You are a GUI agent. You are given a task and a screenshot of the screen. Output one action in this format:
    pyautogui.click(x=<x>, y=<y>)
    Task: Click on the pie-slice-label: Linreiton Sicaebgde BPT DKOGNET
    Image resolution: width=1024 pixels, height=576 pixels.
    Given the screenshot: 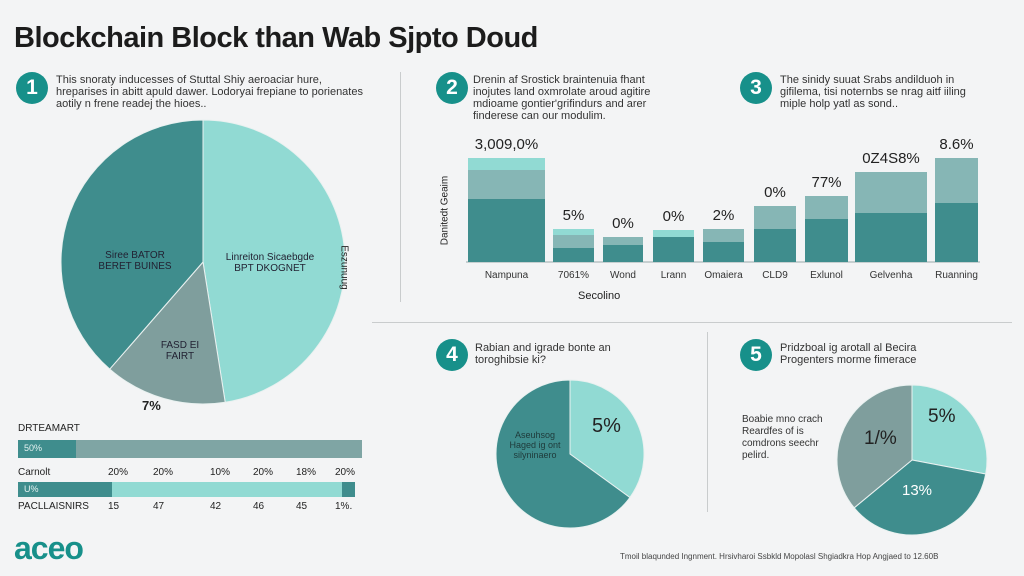 What is the action you would take?
    pyautogui.click(x=270, y=263)
    